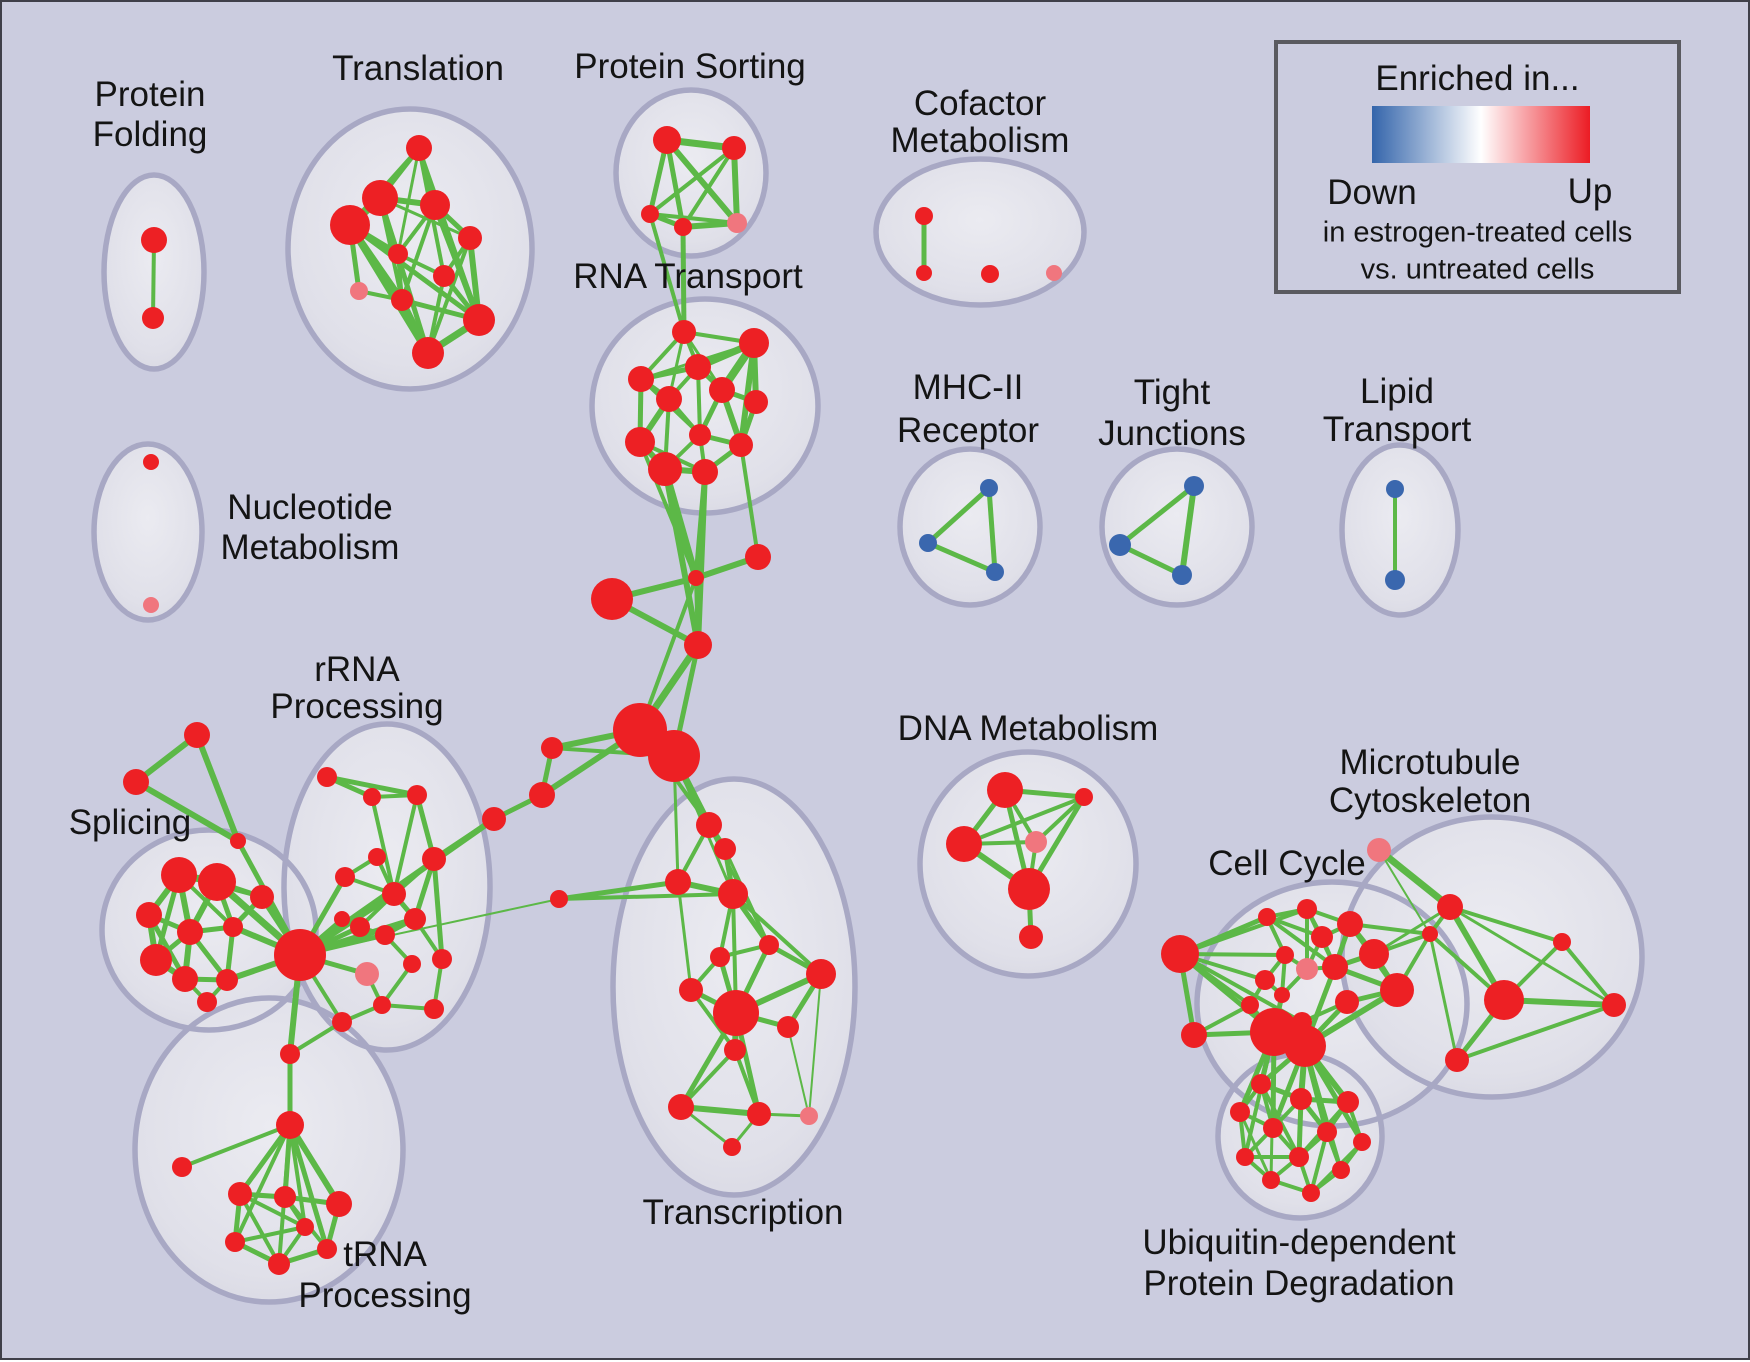  What do you see at coordinates (1397, 410) in the screenshot?
I see `cluster-label-lipid-transport: Lipid Transport` at bounding box center [1397, 410].